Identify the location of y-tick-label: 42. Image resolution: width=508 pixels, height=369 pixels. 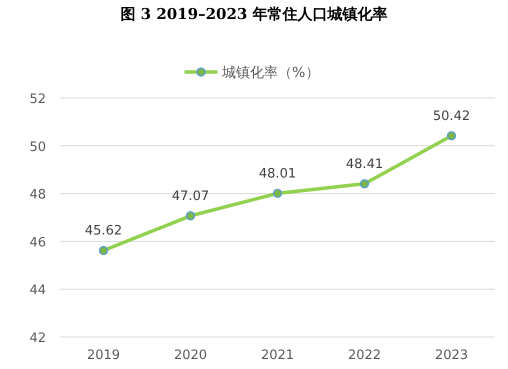
(37, 338).